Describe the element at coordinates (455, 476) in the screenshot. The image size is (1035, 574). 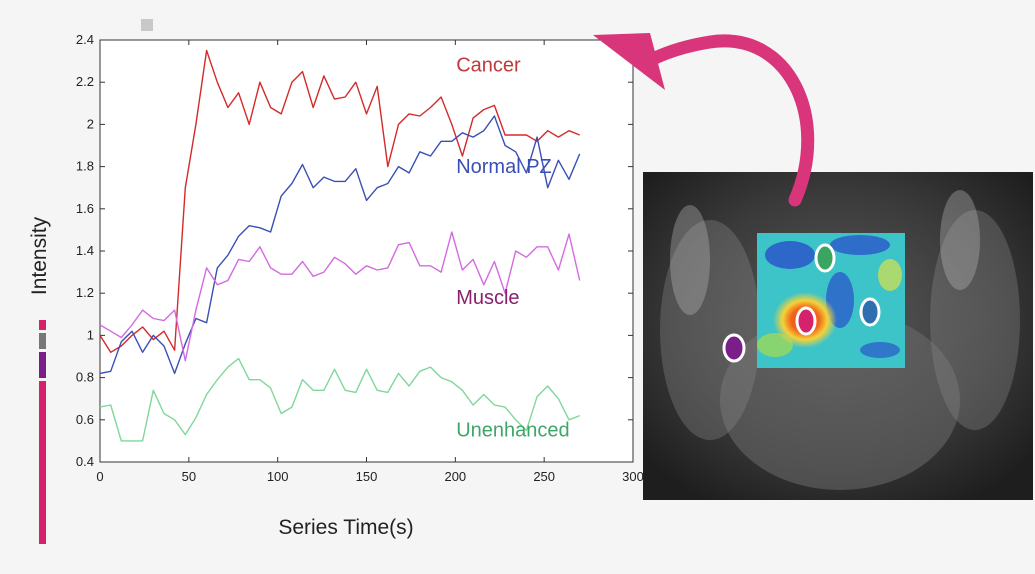
I see `x-tick-label: 200` at that location.